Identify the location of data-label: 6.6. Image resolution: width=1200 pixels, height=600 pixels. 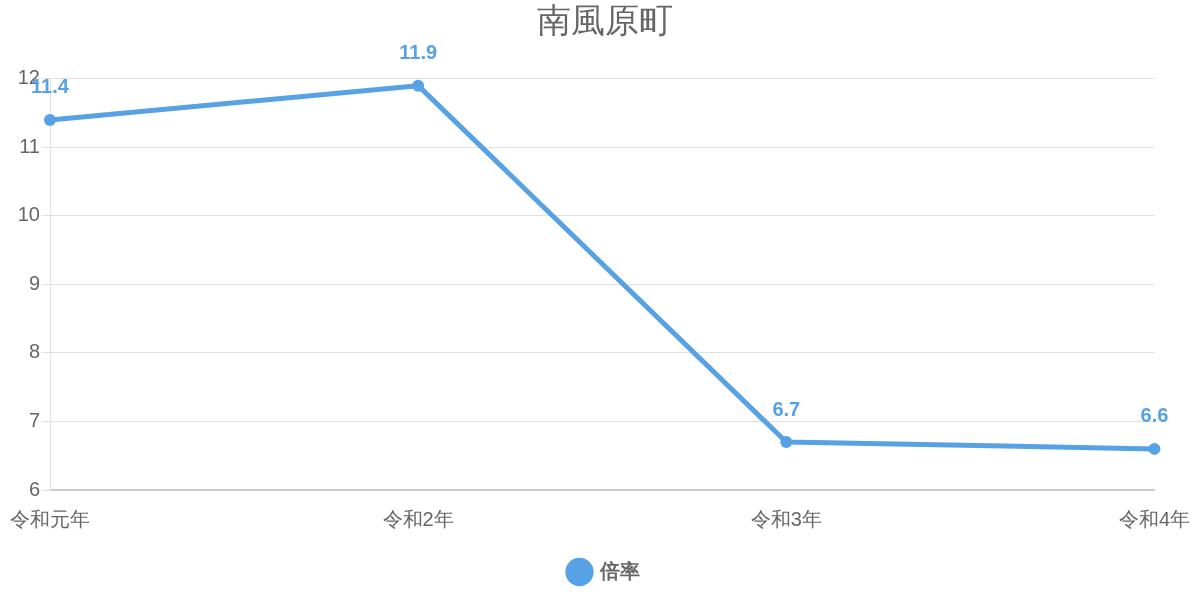
(1154, 415).